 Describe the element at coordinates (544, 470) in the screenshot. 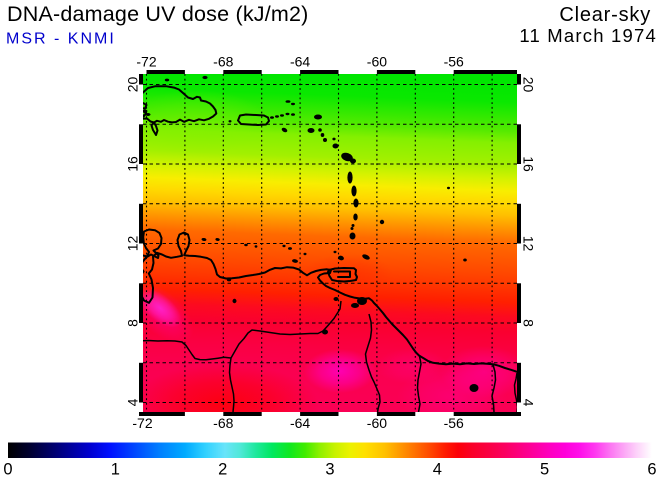

I see `svg-text: 5` at that location.